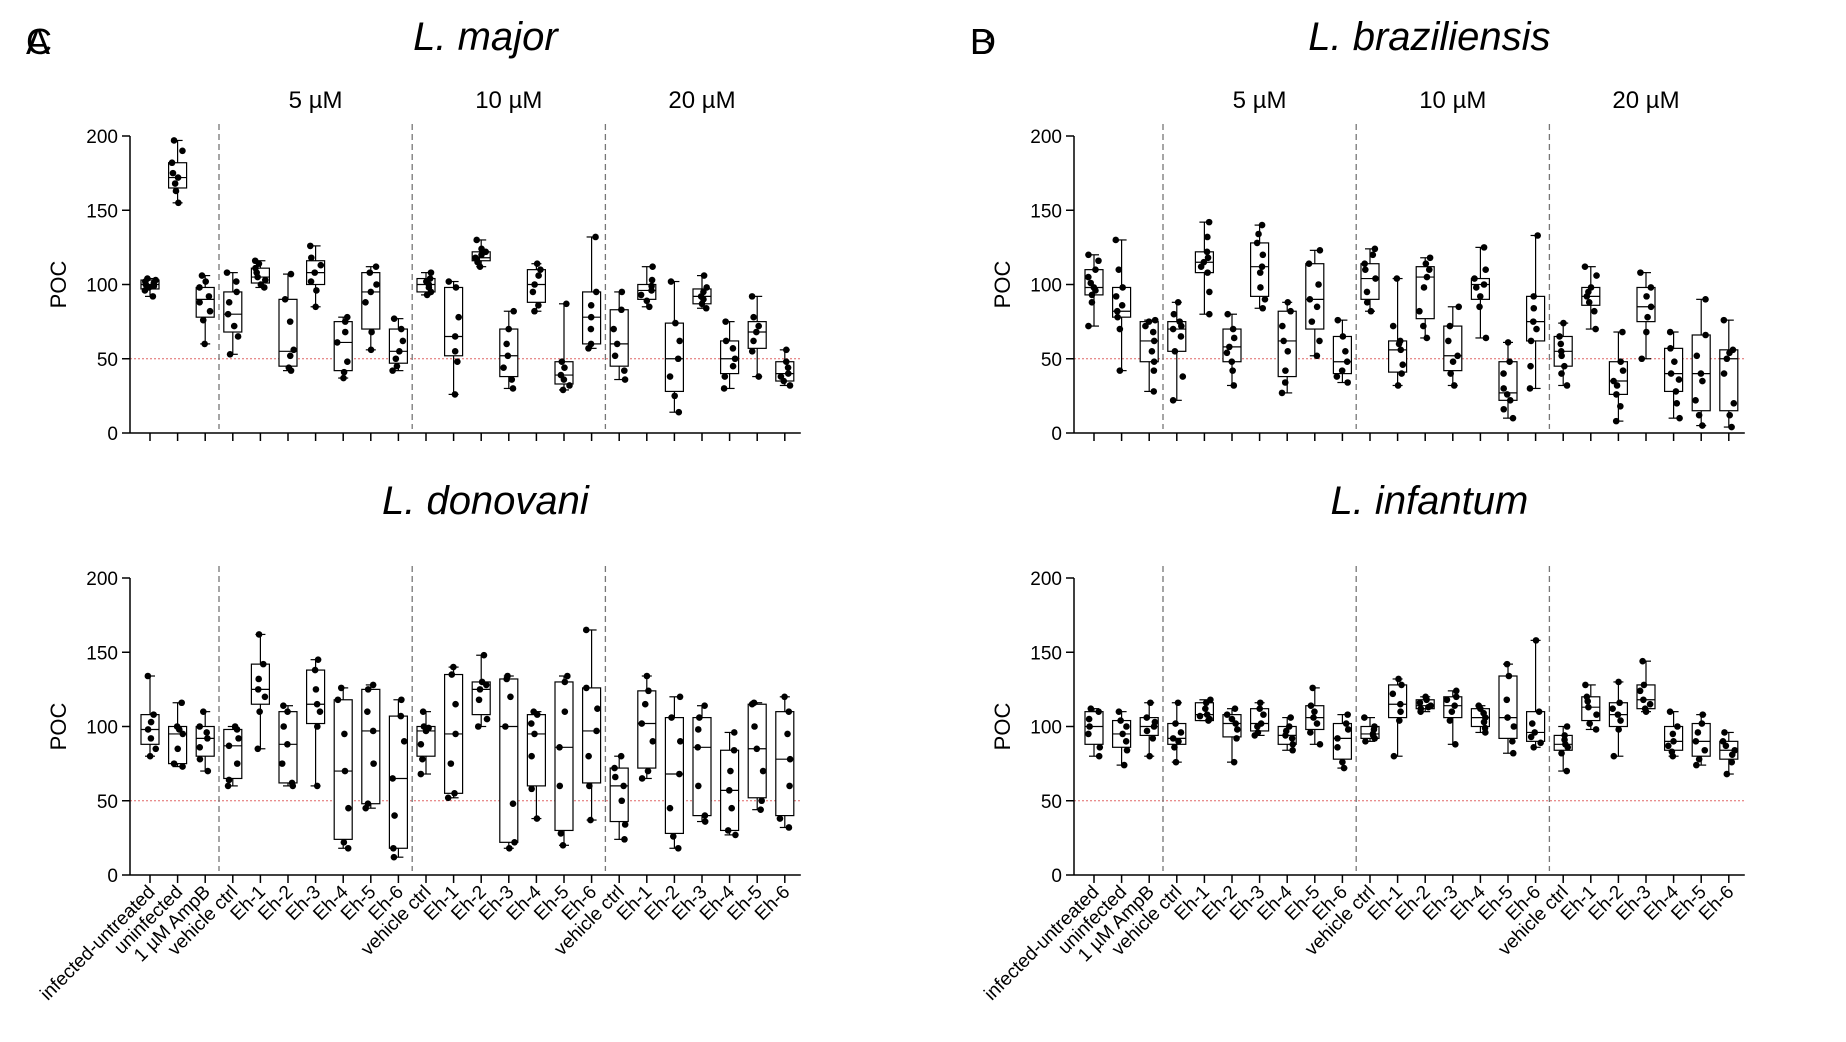  What do you see at coordinates (102, 653) in the screenshot?
I see `y-tick-label: 150` at bounding box center [102, 653].